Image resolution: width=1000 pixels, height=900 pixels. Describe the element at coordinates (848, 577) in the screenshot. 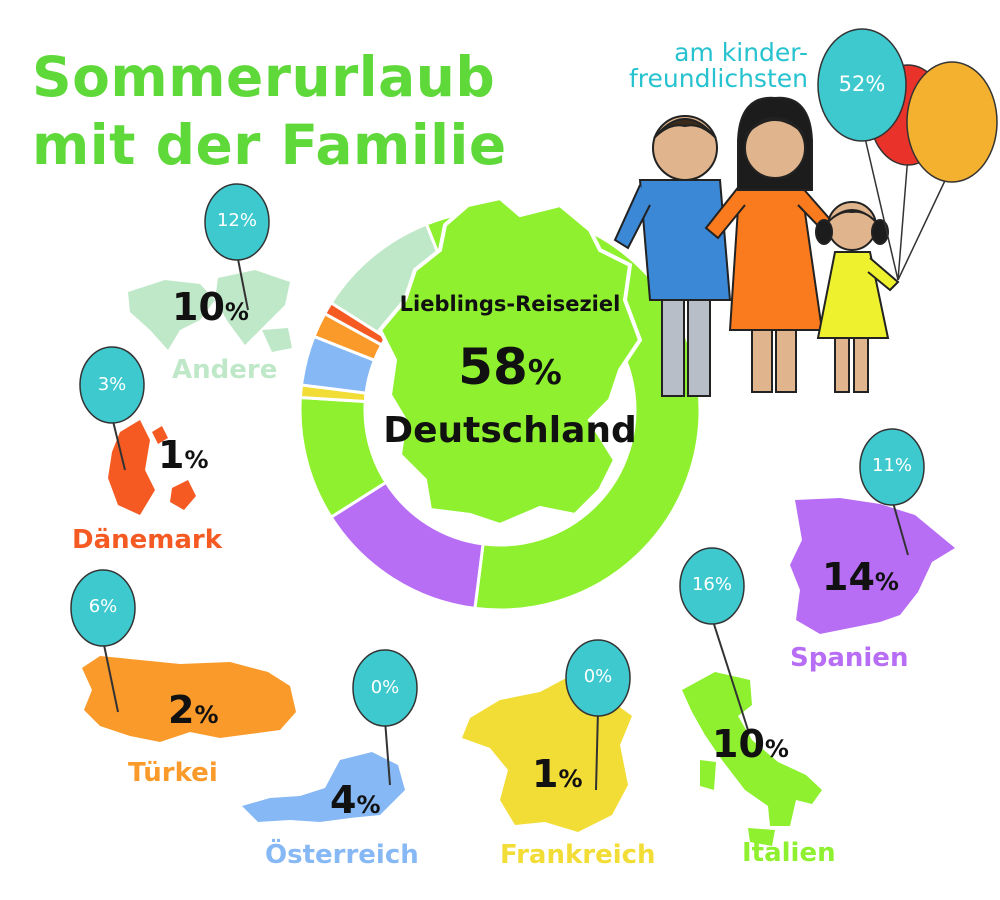

I see `pct-spanien-number: 14` at that location.